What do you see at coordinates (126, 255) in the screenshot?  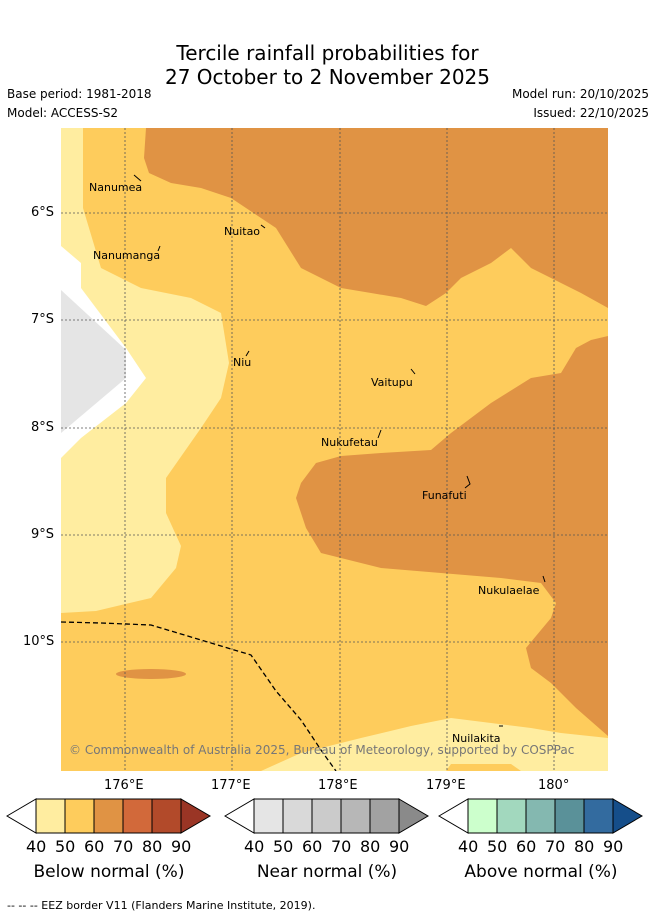 I see `place-label: Nanumanga` at bounding box center [126, 255].